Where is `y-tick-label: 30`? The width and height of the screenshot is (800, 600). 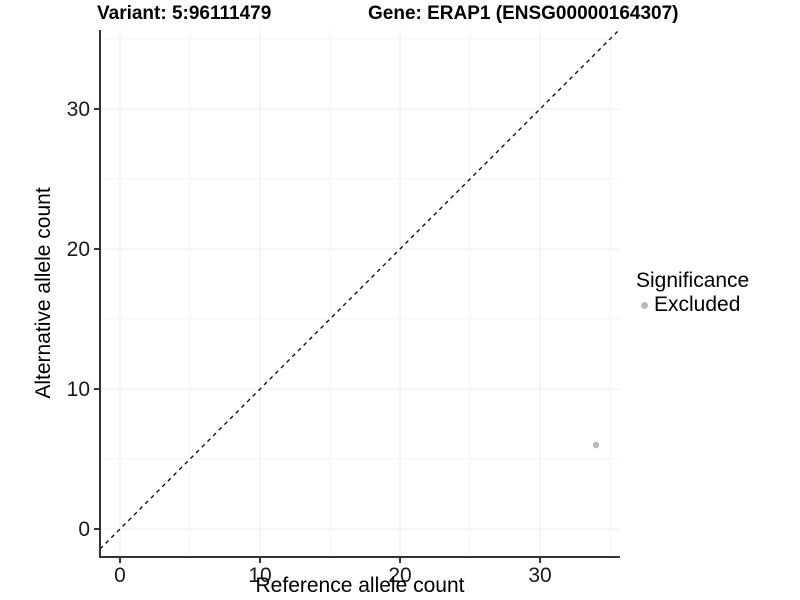
y-tick-label: 30 is located at coordinates (78, 109).